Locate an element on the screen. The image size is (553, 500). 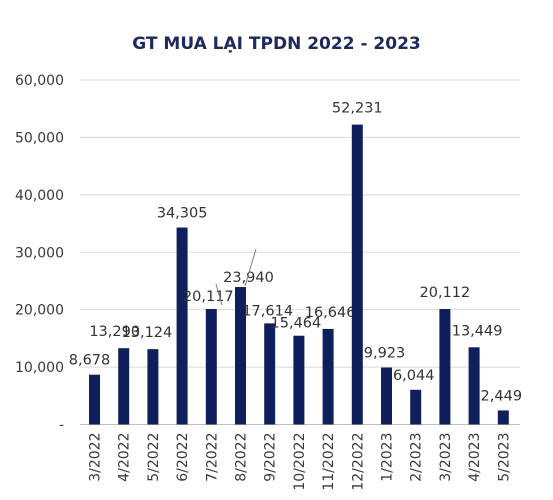
data-label: 17,614 is located at coordinates (267, 311).